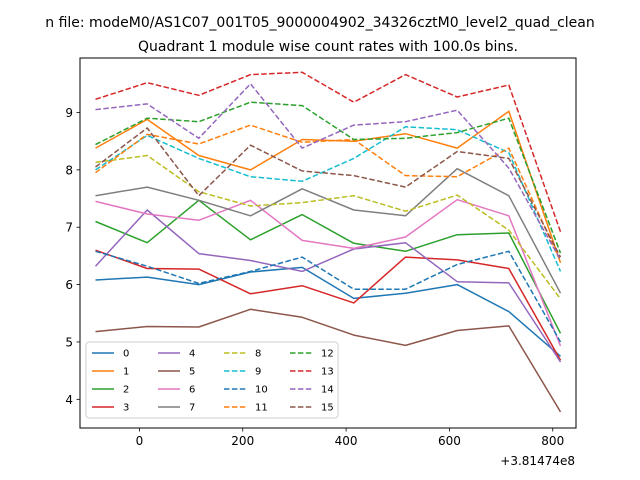 This screenshot has height=480, width=640. What do you see at coordinates (126, 408) in the screenshot?
I see `legend-label-3: 3` at bounding box center [126, 408].